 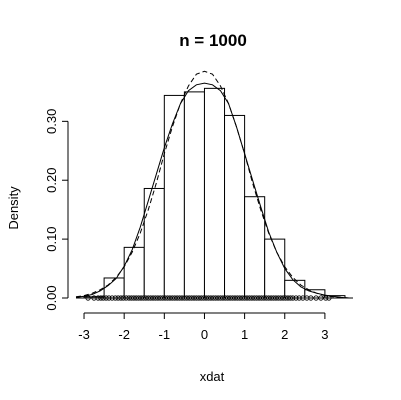 What do you see at coordinates (124, 334) in the screenshot?
I see `x-tick-label: -2` at bounding box center [124, 334].